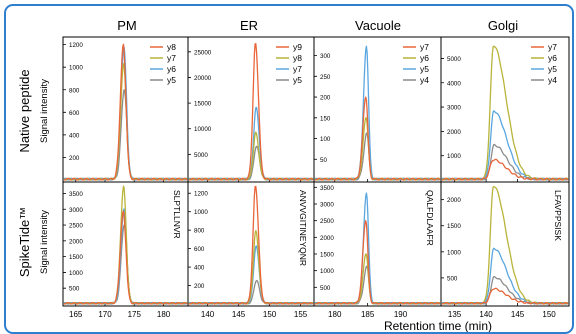  Describe the element at coordinates (44, 111) in the screenshot. I see `y-axis-label-top: Signal intensity` at that location.